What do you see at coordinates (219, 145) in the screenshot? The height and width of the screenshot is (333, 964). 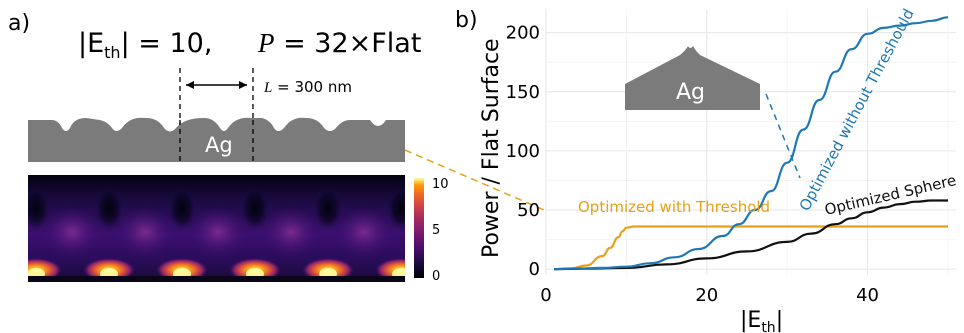 I see `ag-label: Ag` at bounding box center [219, 145].